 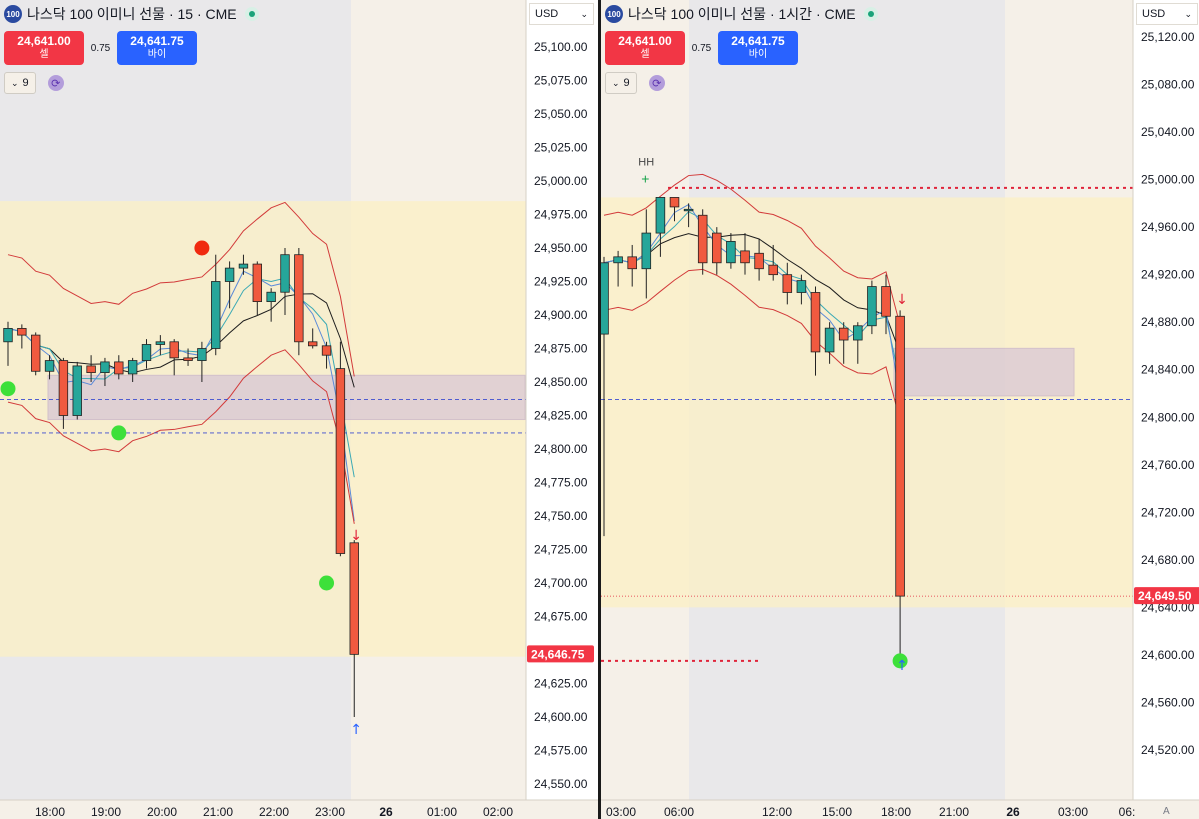 What do you see at coordinates (1168, 465) in the screenshot?
I see `price-tick-label: 24,760.00` at bounding box center [1168, 465].